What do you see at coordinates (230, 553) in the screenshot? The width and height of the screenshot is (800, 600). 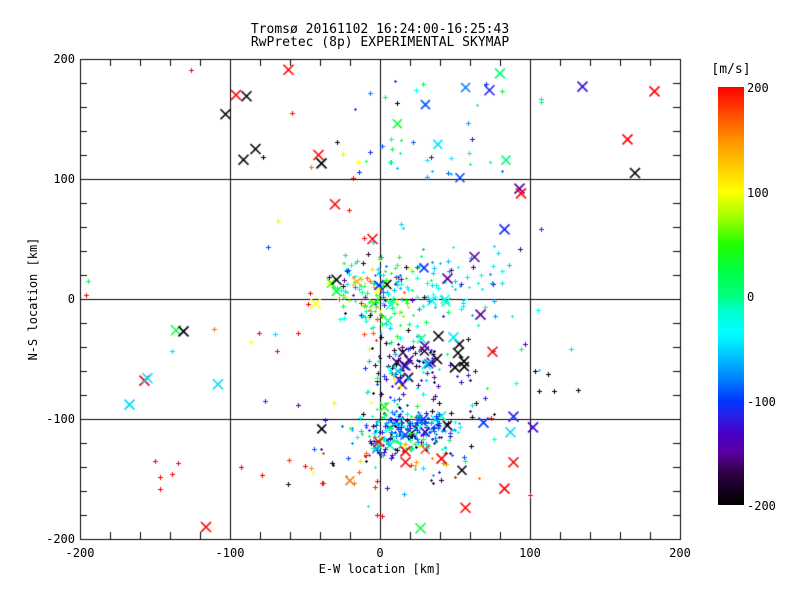 I see `x-tick-label: -100` at bounding box center [230, 553].